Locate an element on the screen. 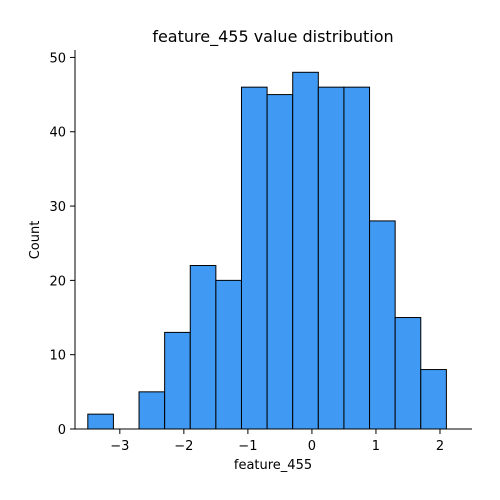 This screenshot has width=500, height=500. x-tick-label: −1 is located at coordinates (247, 446).